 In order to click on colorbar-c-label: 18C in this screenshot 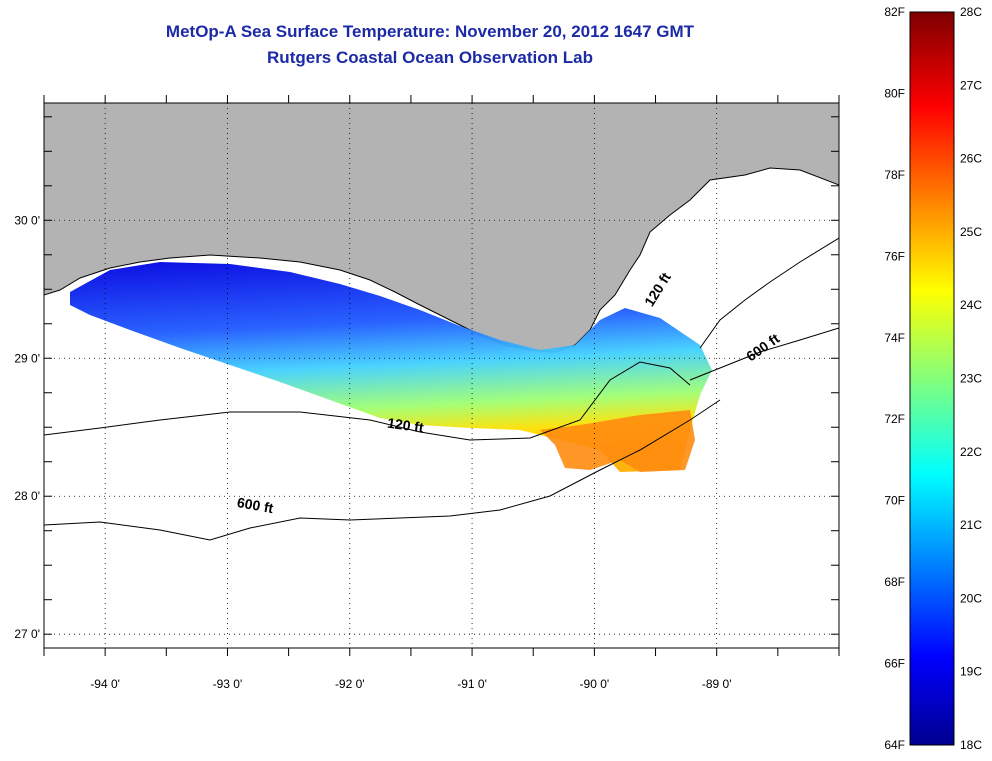, I will do `click(971, 745)`.